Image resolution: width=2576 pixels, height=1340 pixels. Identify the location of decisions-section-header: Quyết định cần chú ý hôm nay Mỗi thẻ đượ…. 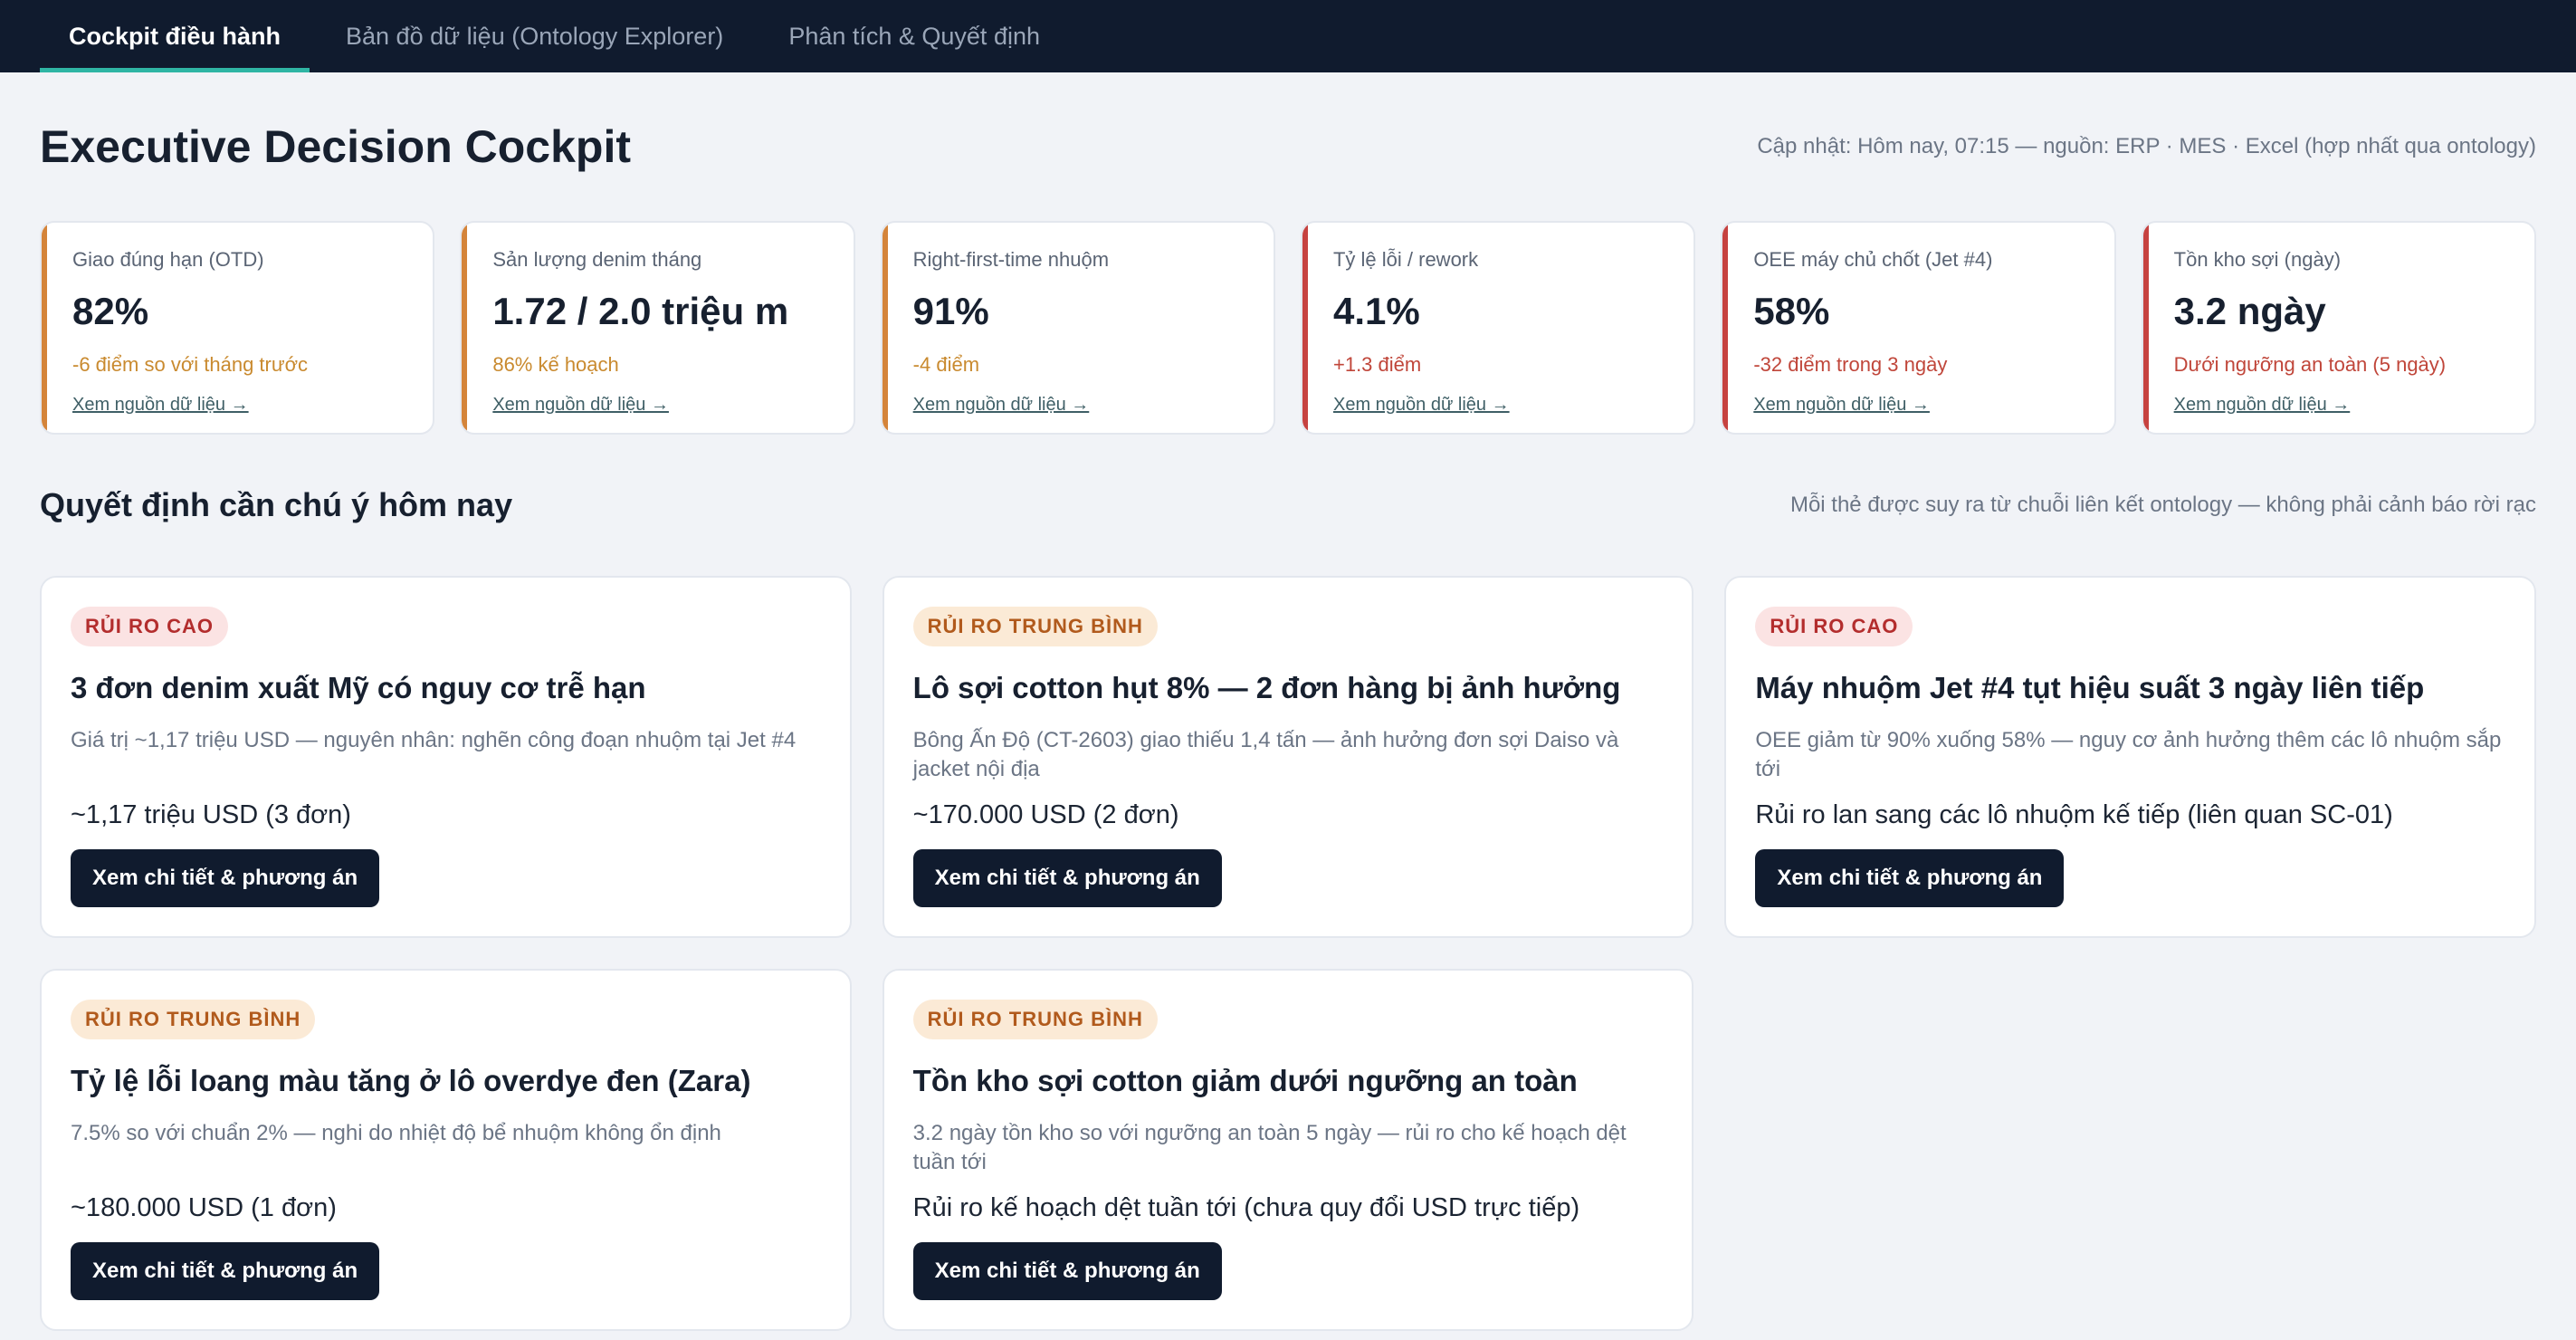
(1288, 505).